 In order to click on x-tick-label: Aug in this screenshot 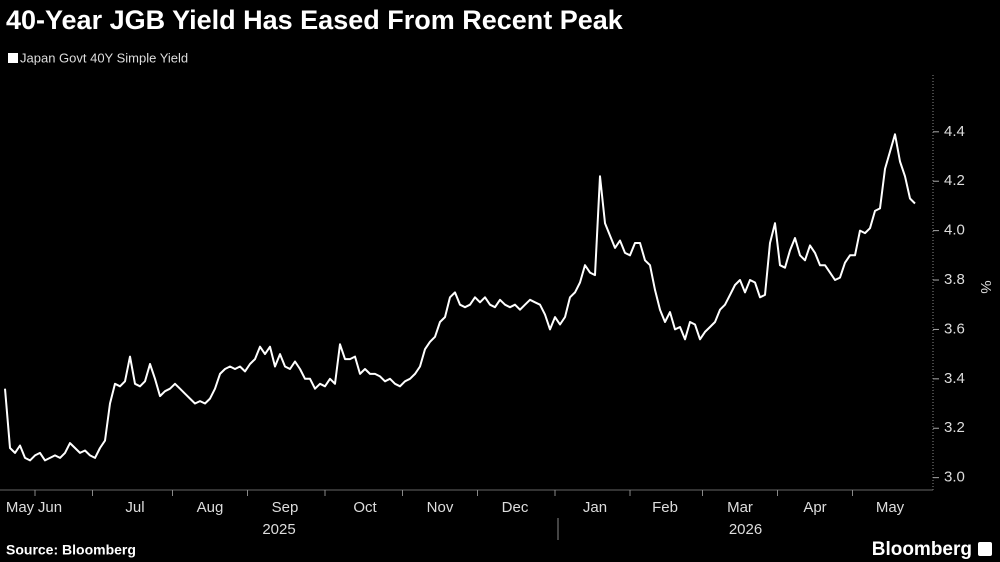, I will do `click(210, 507)`.